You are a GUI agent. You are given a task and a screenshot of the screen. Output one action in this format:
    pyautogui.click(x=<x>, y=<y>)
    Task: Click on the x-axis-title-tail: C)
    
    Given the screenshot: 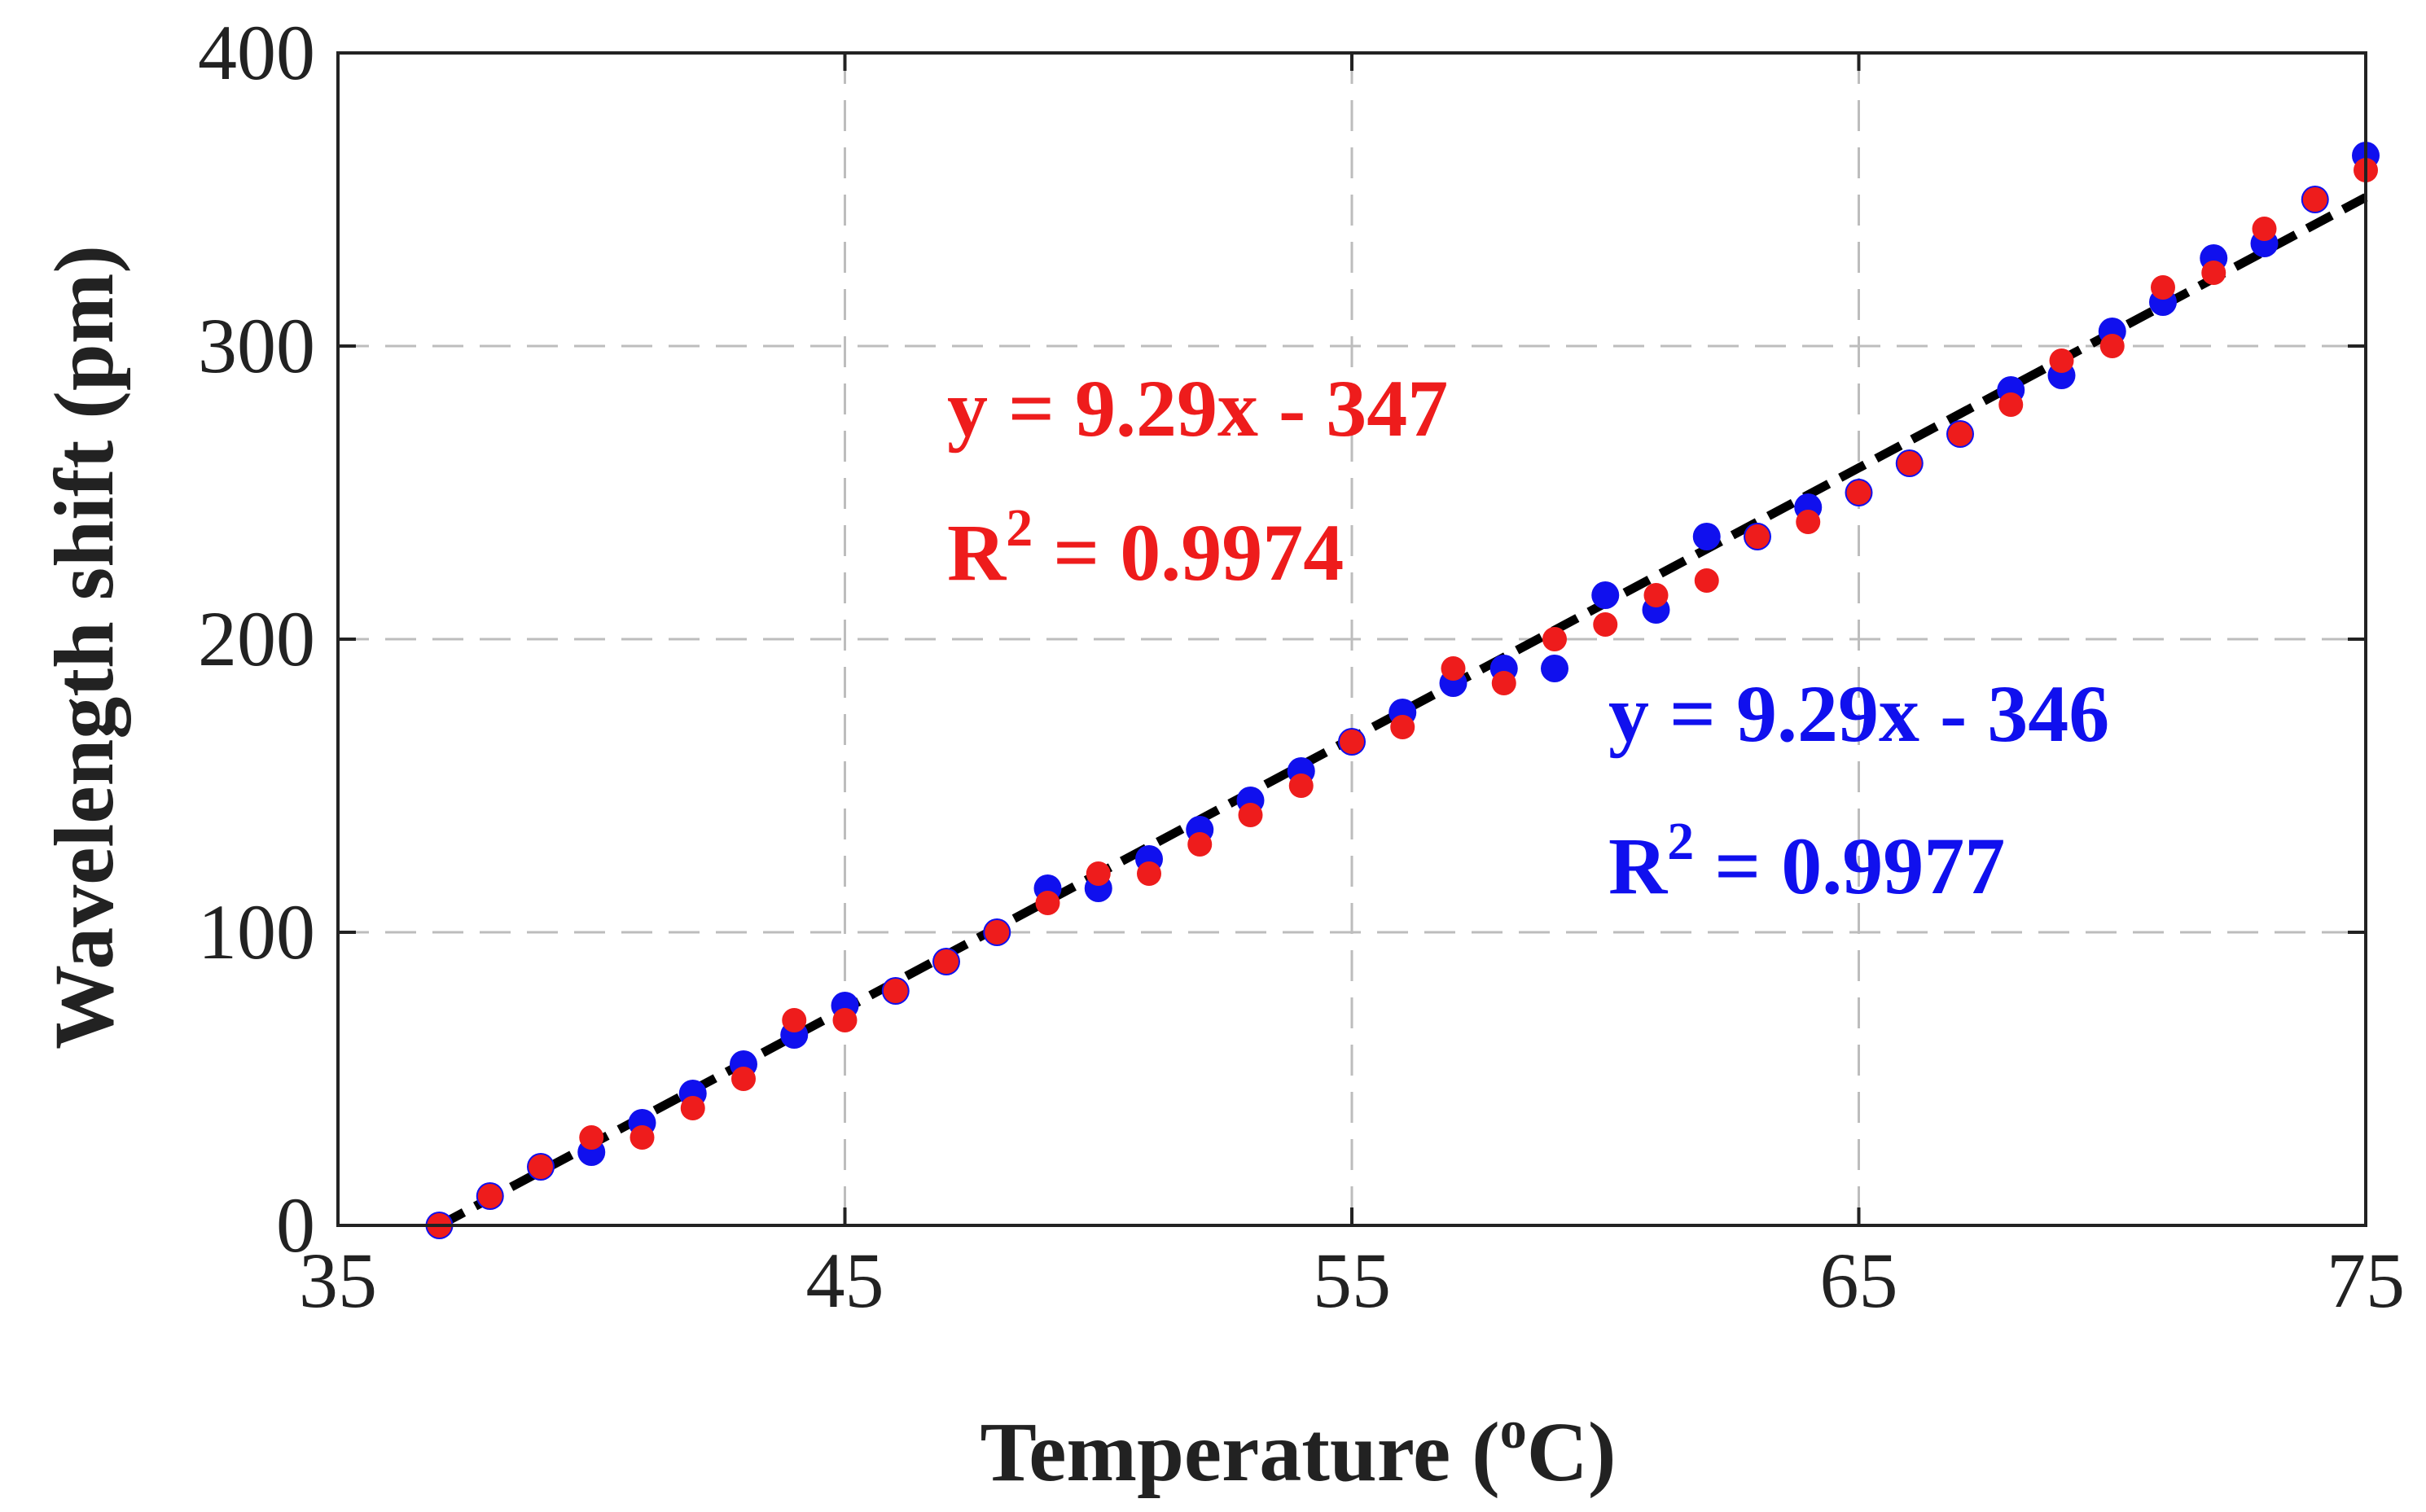 What is the action you would take?
    pyautogui.click(x=1572, y=1452)
    